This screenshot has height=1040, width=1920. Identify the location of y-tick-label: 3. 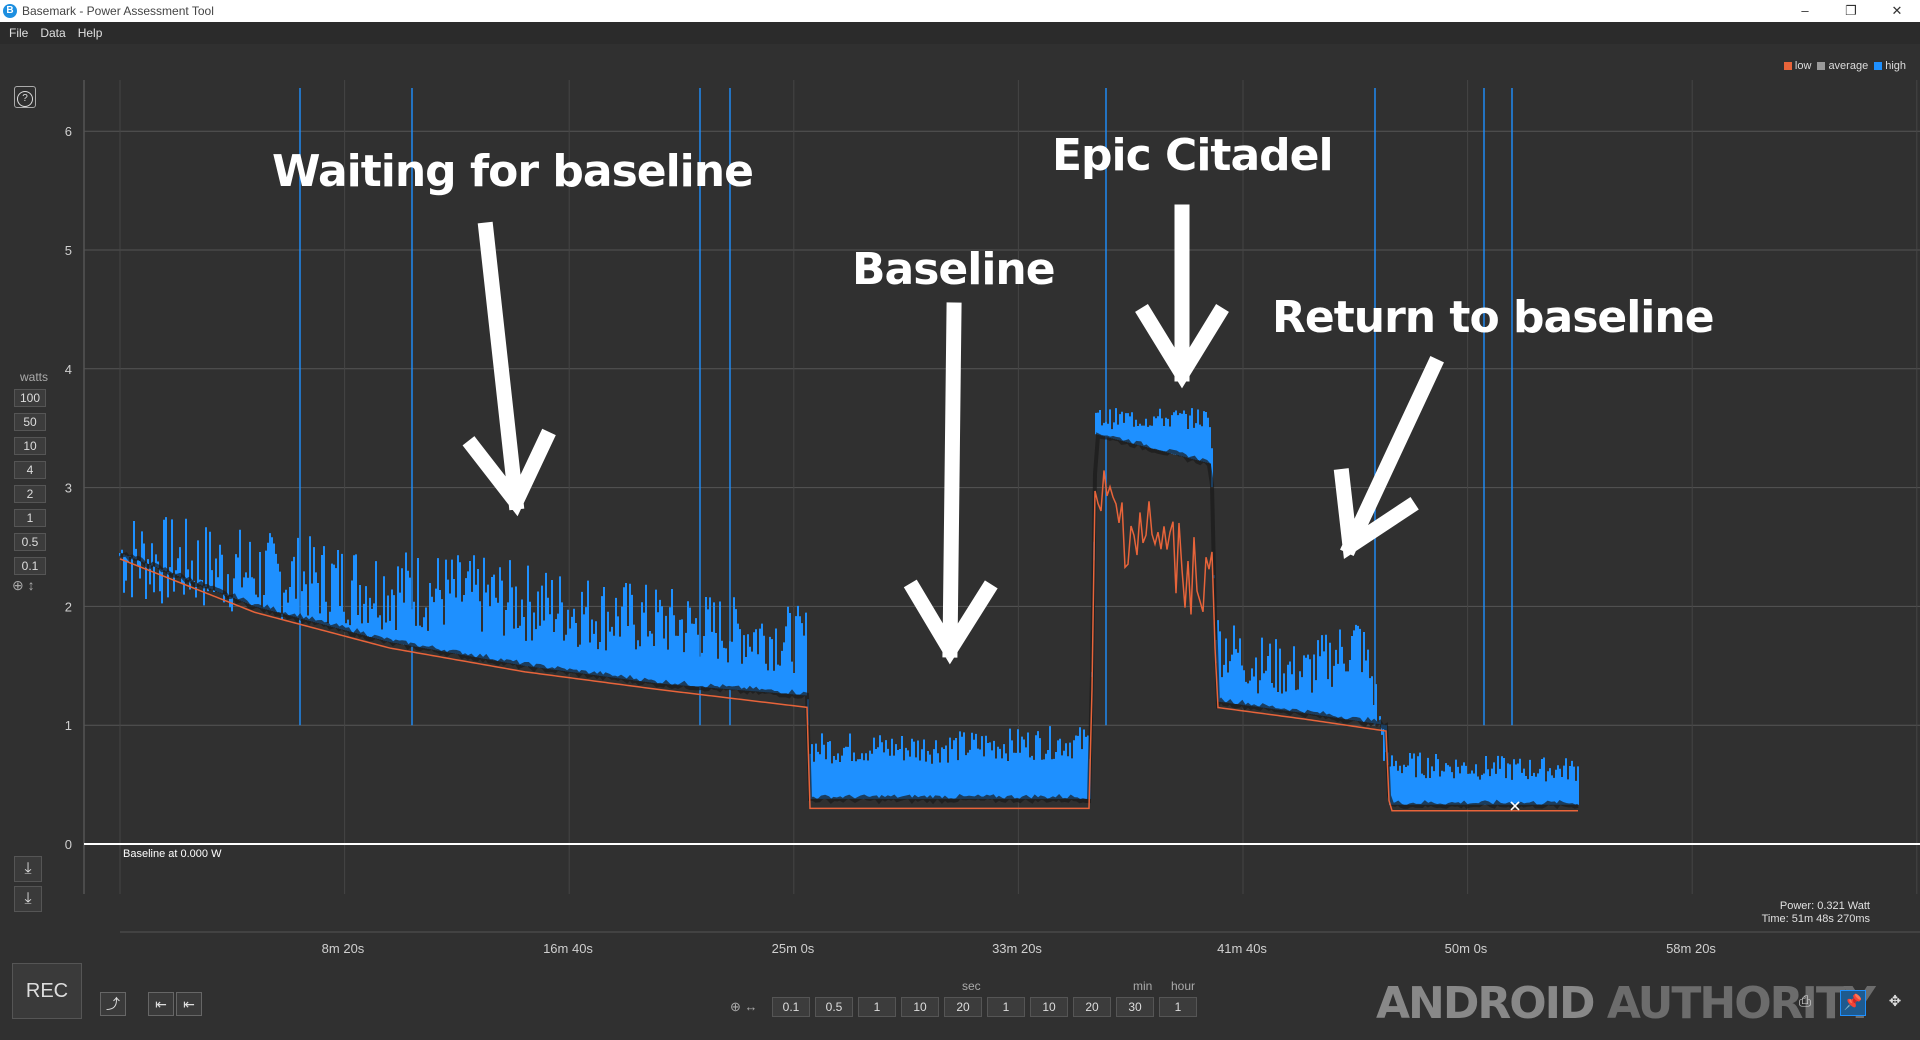
(68, 488).